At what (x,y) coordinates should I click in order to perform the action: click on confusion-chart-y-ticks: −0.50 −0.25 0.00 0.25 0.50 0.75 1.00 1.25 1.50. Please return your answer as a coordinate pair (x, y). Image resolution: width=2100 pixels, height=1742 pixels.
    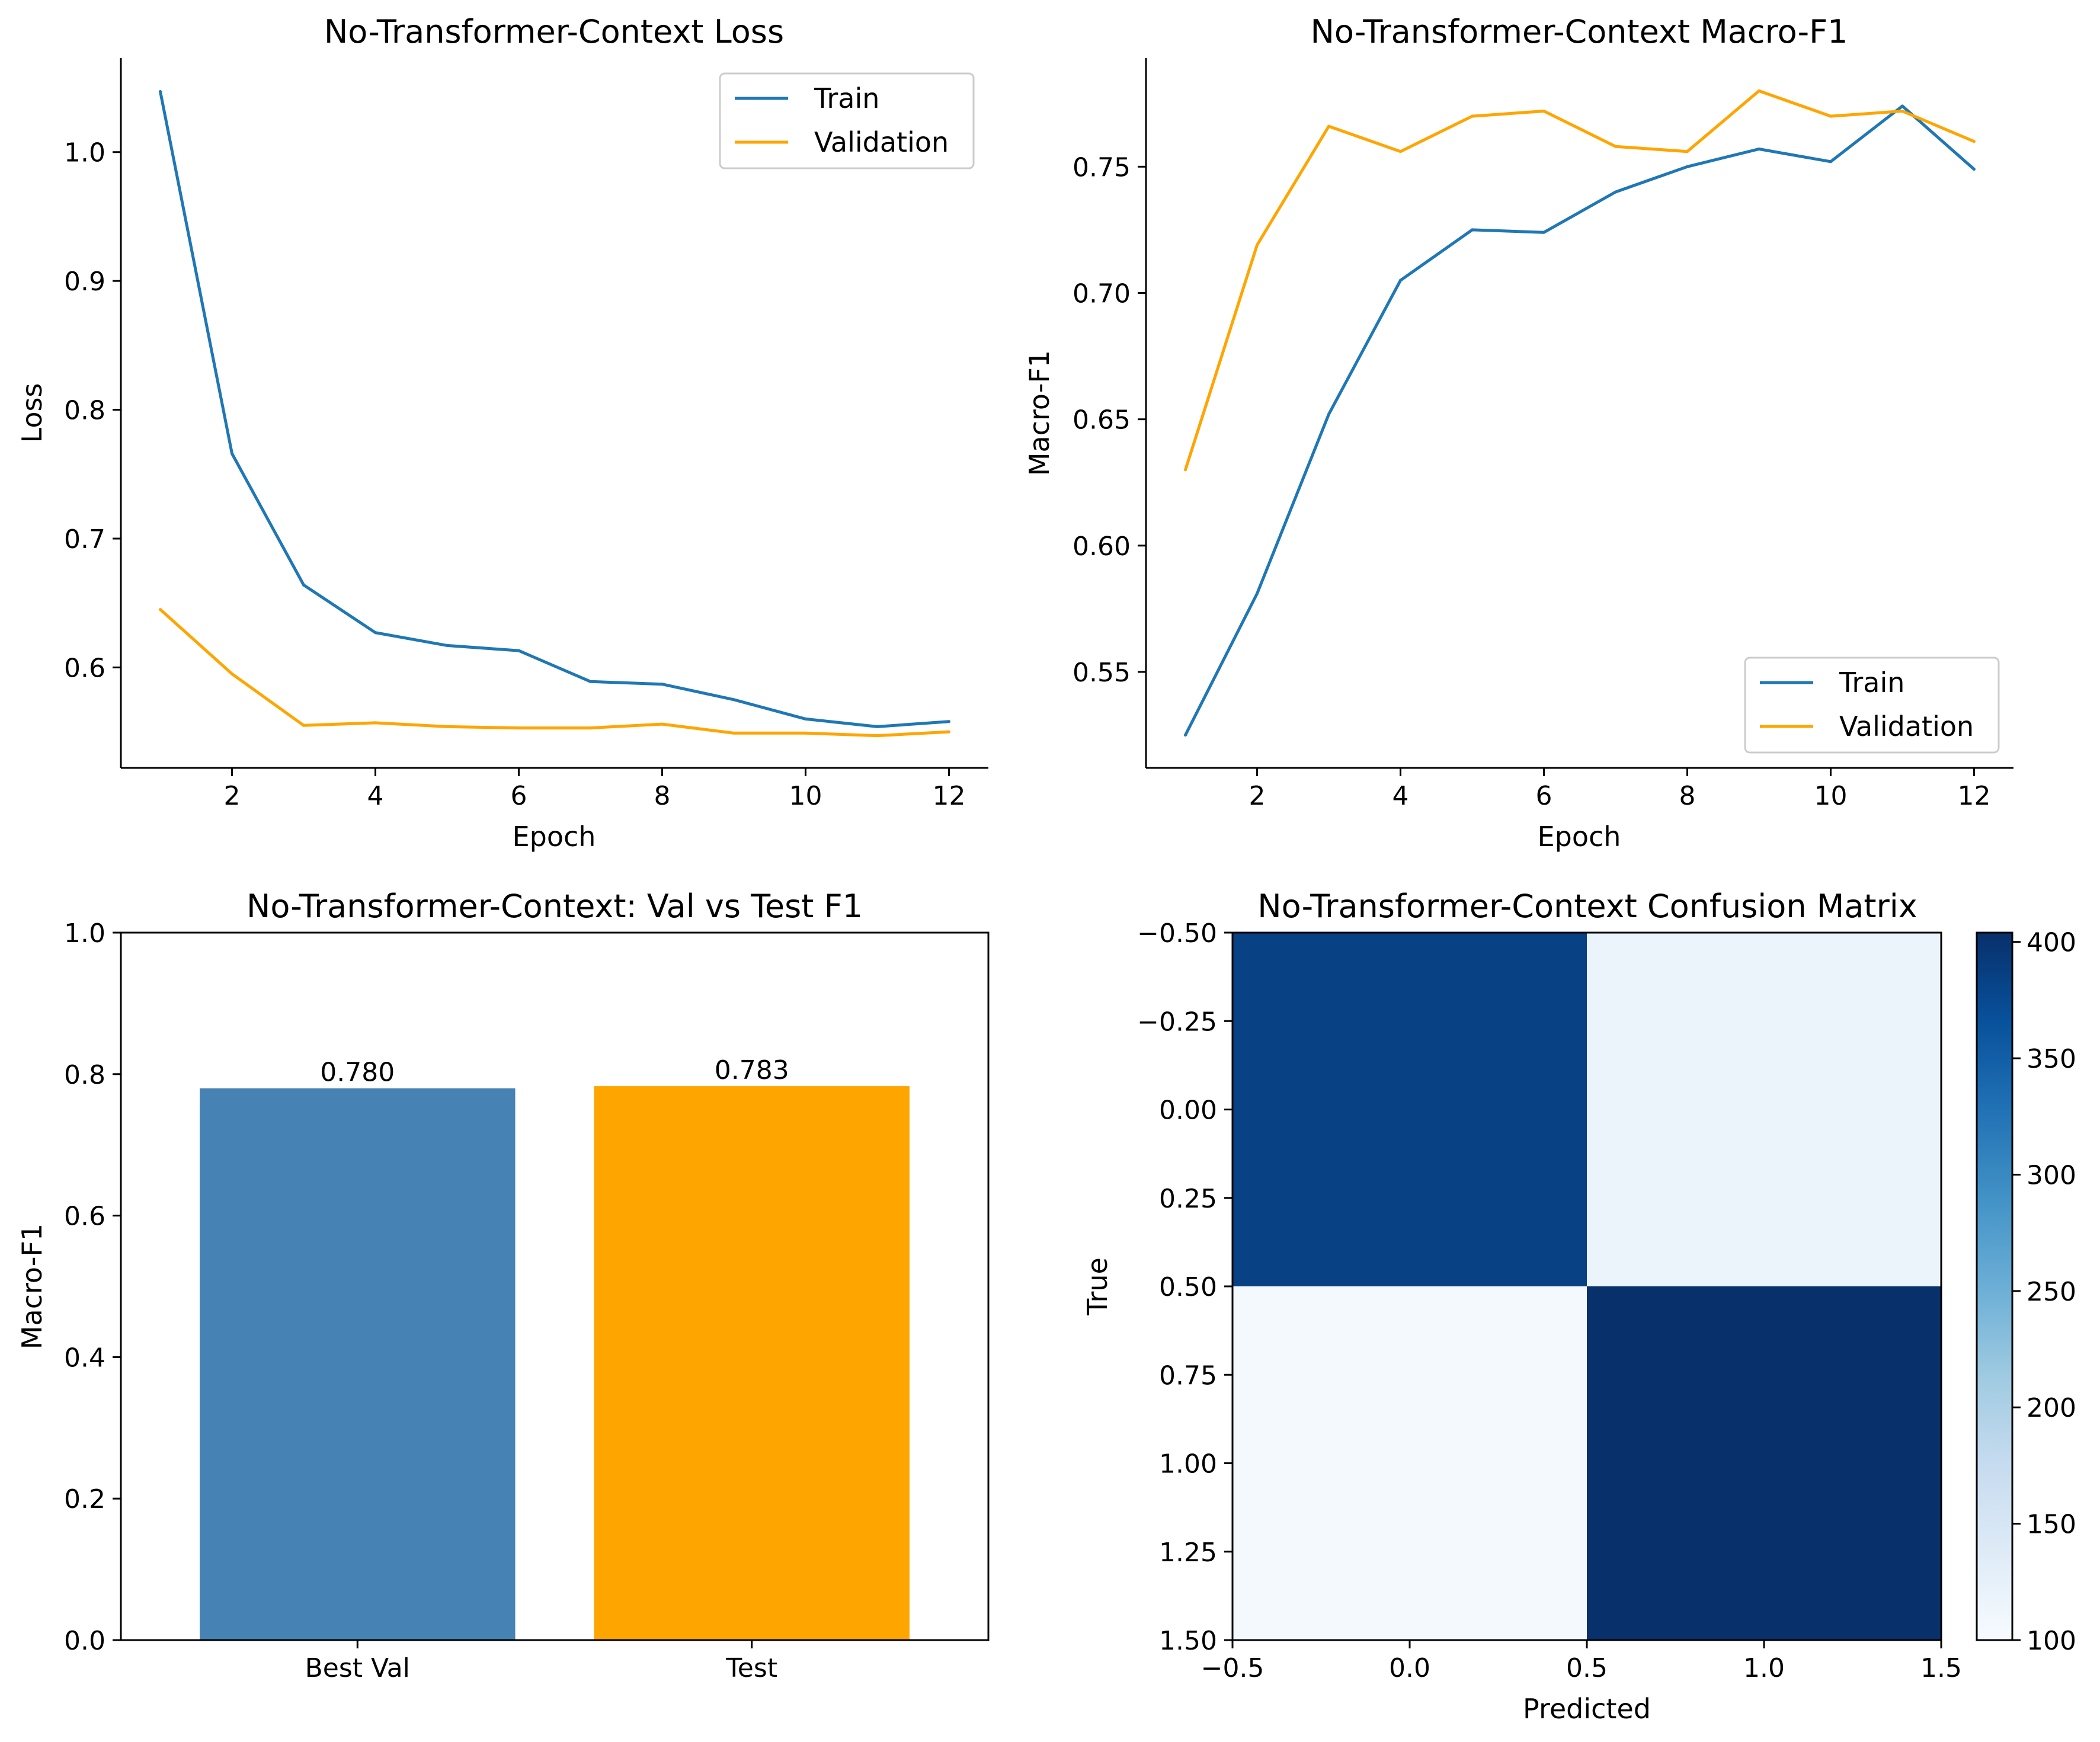
    Looking at the image, I should click on (1185, 1287).